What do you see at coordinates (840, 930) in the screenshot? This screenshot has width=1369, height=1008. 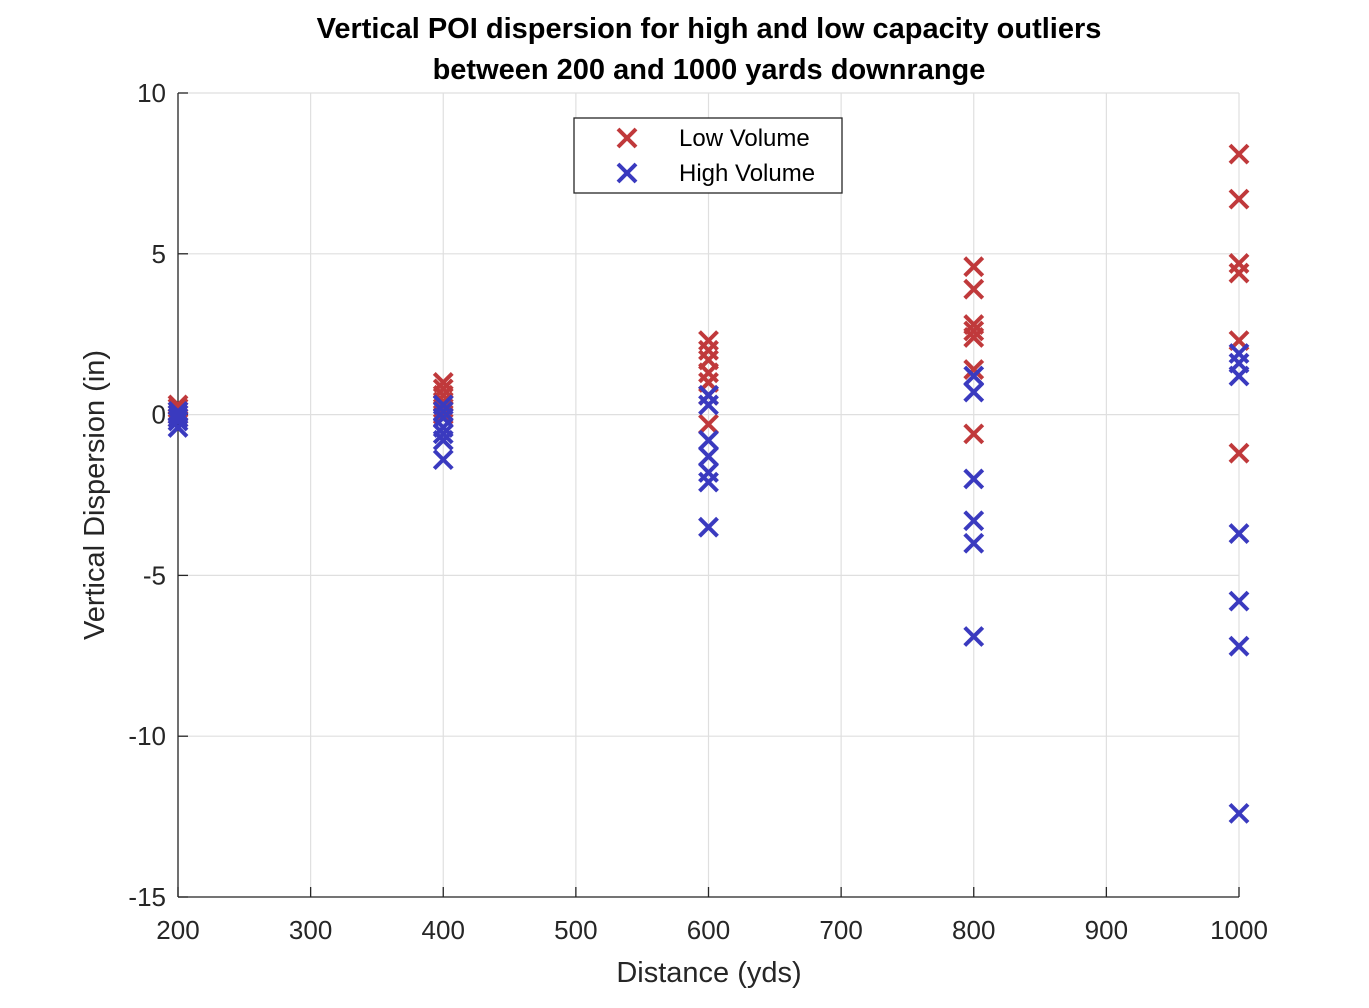 I see `x-tick-label: 700` at bounding box center [840, 930].